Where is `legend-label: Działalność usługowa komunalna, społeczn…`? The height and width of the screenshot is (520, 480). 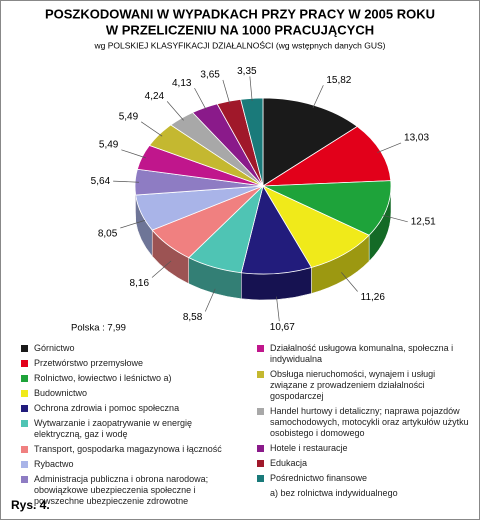
legend-label: Działalność usługowa komunalna, społeczn… is located at coordinates (362, 353).